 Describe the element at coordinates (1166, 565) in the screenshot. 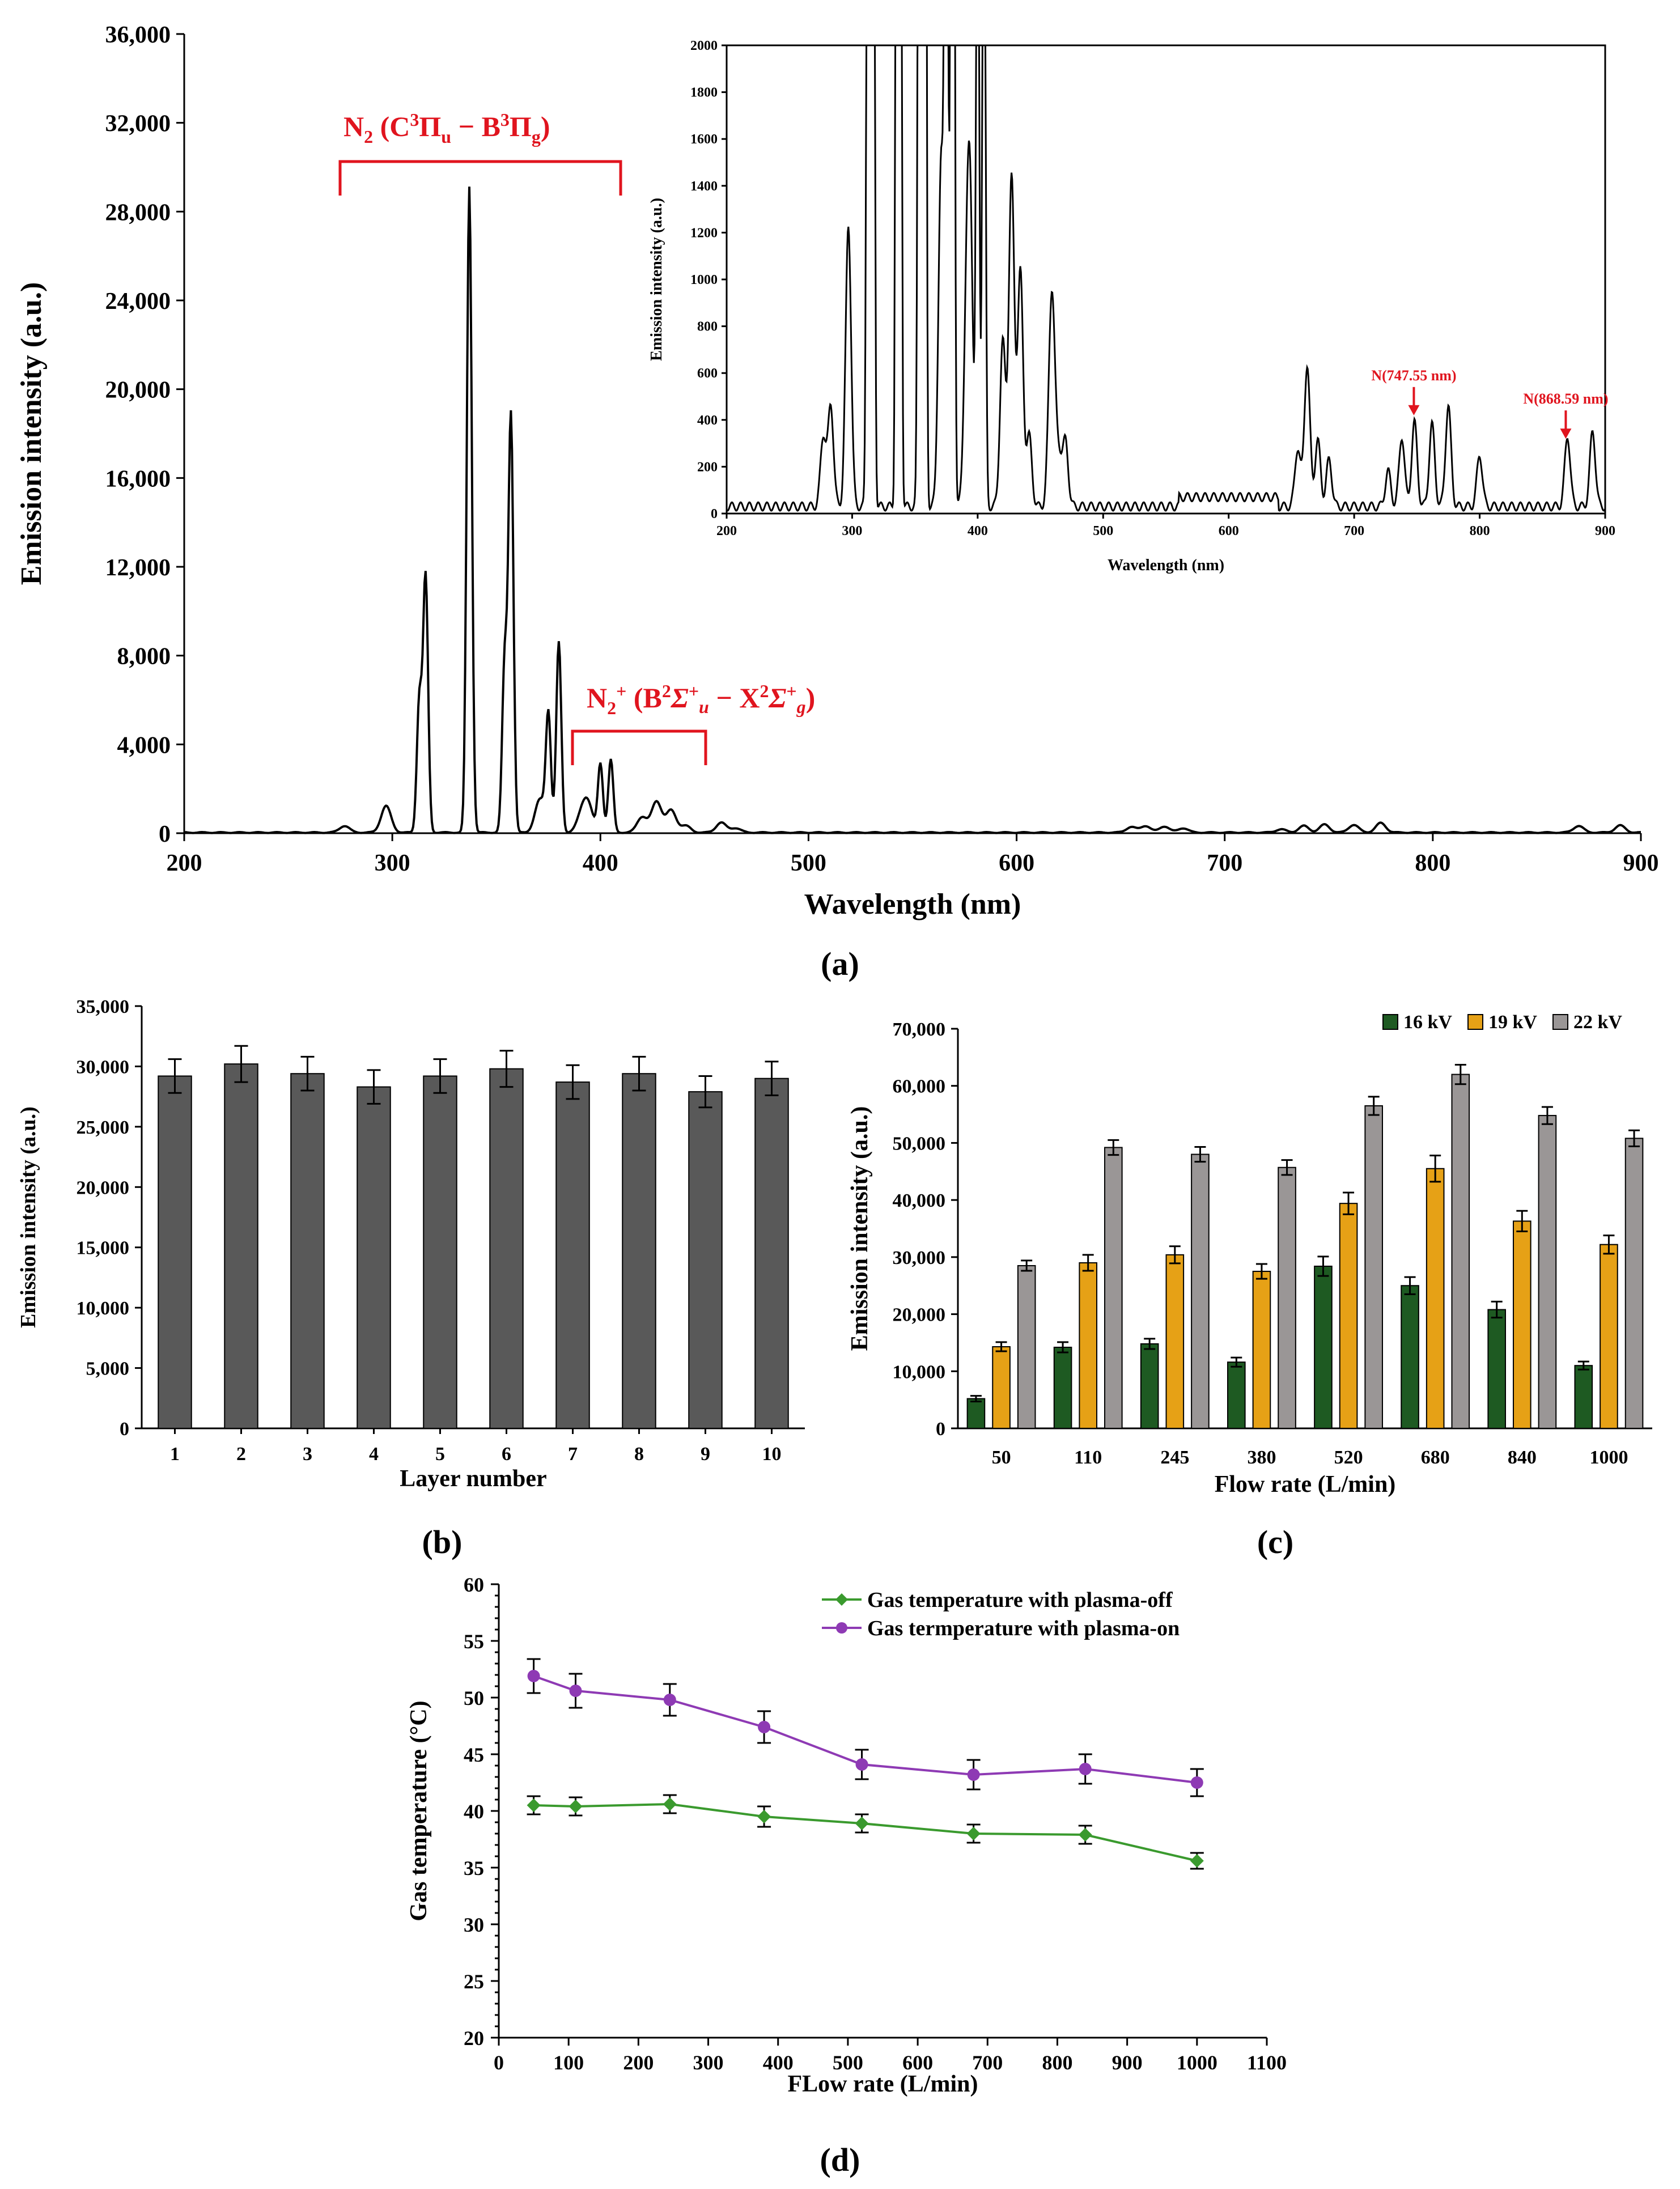

I see `inset-x-axis-title: Wavelength (nm)` at that location.